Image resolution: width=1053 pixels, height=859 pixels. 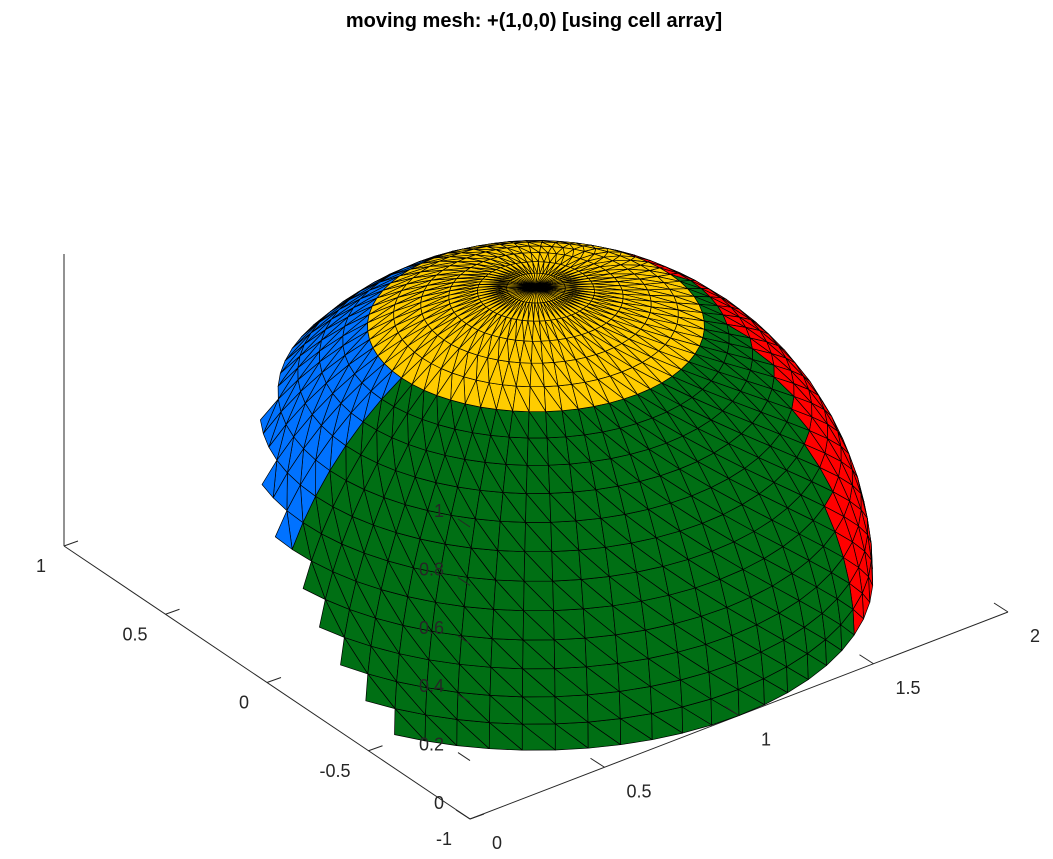 I want to click on x-tick-label: 0.5, so click(x=639, y=791).